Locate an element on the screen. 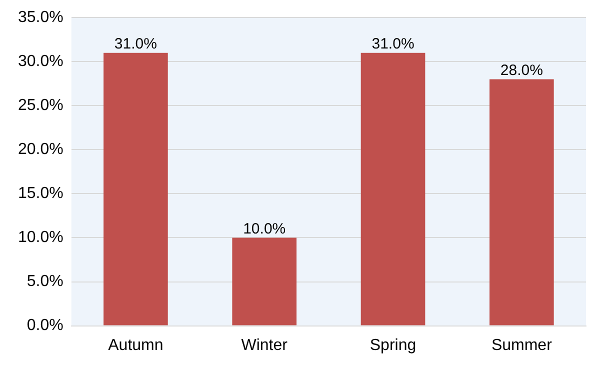 The height and width of the screenshot is (375, 600). data-label: 10.0% is located at coordinates (264, 229).